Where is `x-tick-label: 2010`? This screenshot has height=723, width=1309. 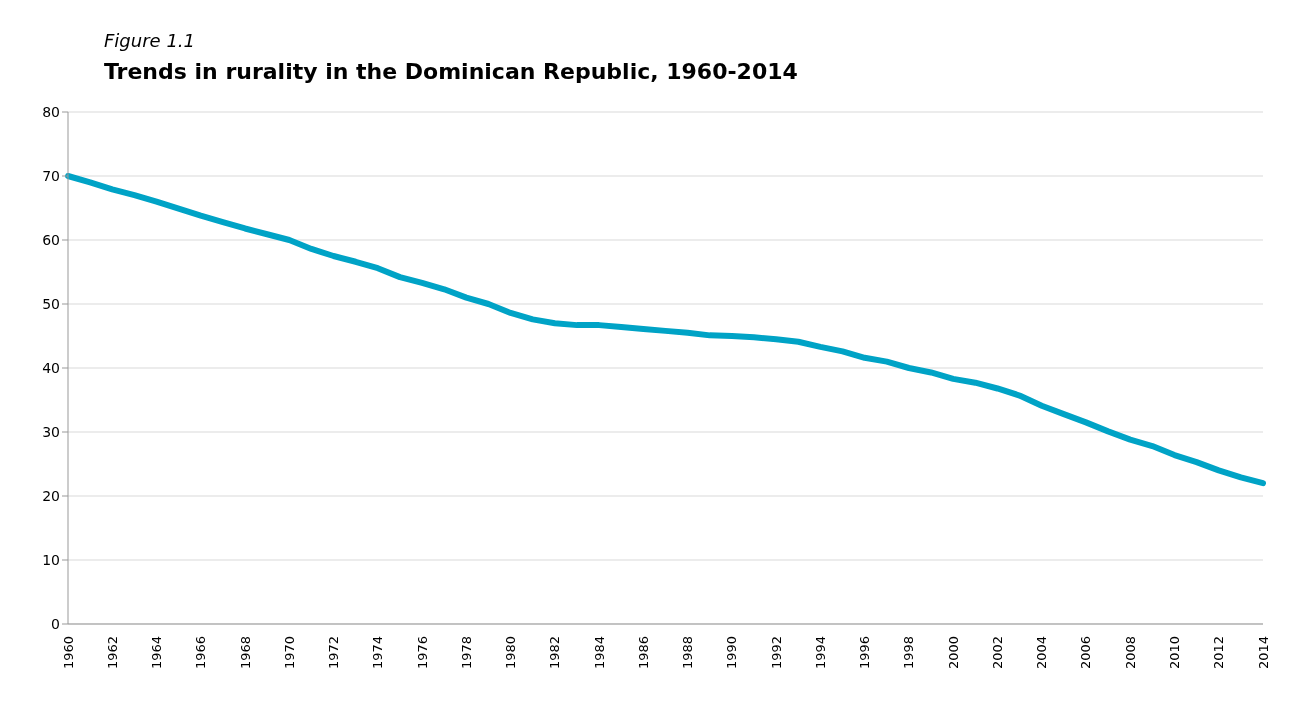
x-tick-label: 2010 is located at coordinates (1174, 653).